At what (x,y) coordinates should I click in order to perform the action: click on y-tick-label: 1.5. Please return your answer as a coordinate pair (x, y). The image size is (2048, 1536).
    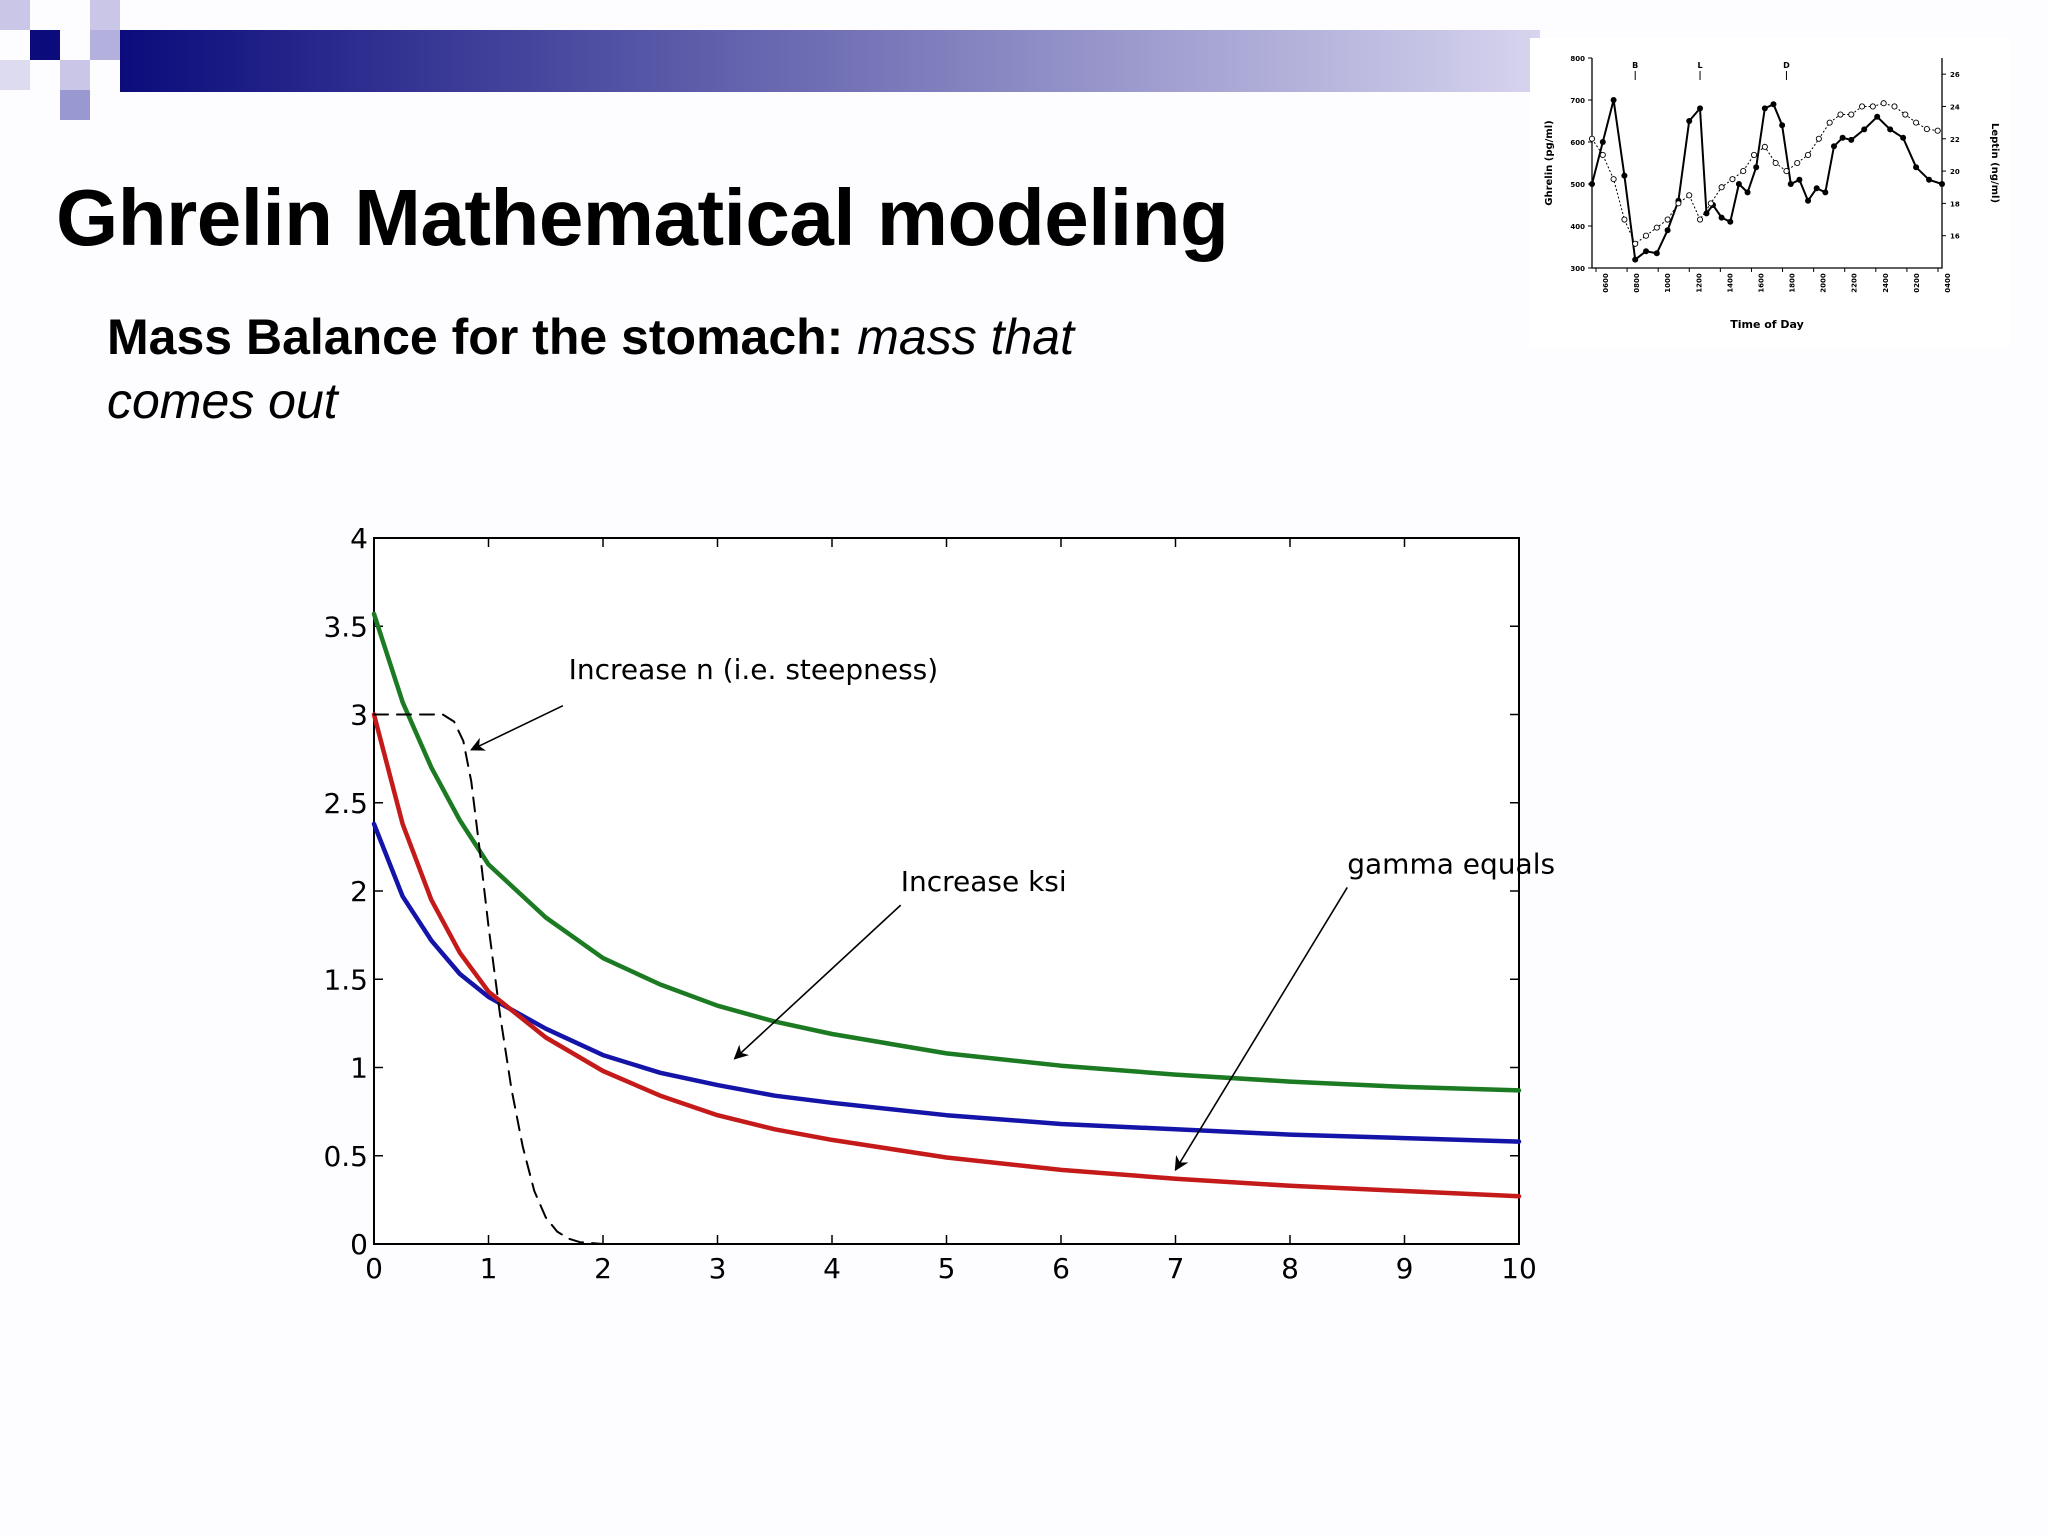
    Looking at the image, I should click on (345, 979).